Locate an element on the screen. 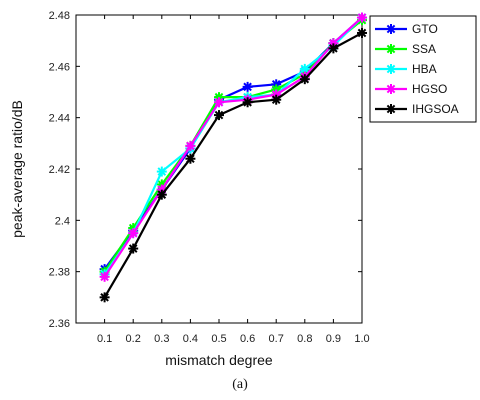 The height and width of the screenshot is (400, 480). legend-entry-hgso: HGSO is located at coordinates (411, 89).